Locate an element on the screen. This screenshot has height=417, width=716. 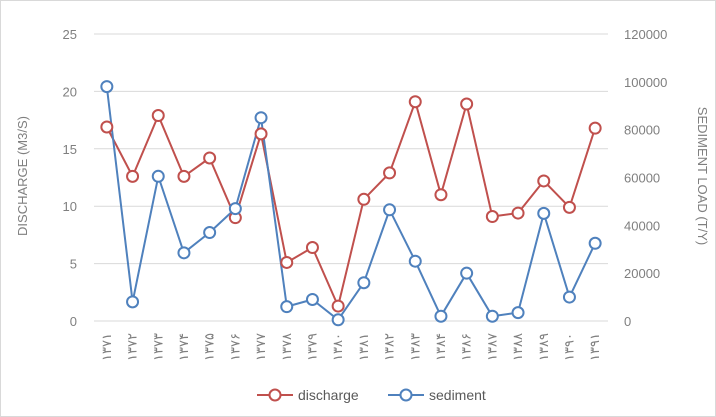
left-tick-label: 25 is located at coordinates (70, 34).